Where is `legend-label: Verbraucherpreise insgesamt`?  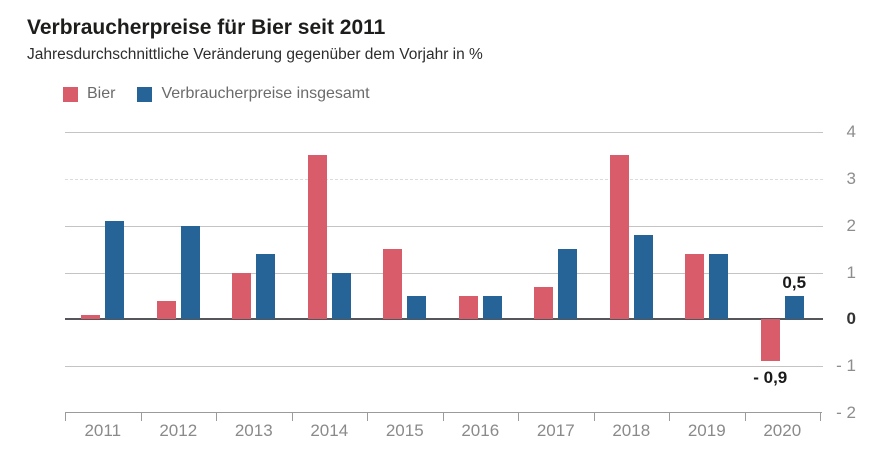 legend-label: Verbraucherpreise insgesamt is located at coordinates (265, 93).